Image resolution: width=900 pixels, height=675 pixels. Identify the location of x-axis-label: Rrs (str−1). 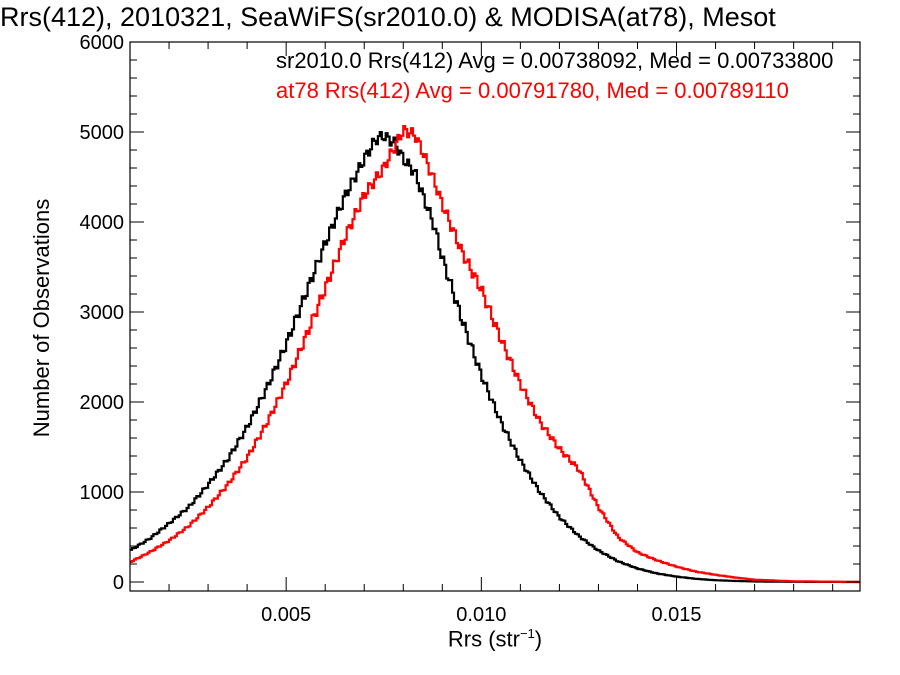
(495, 639).